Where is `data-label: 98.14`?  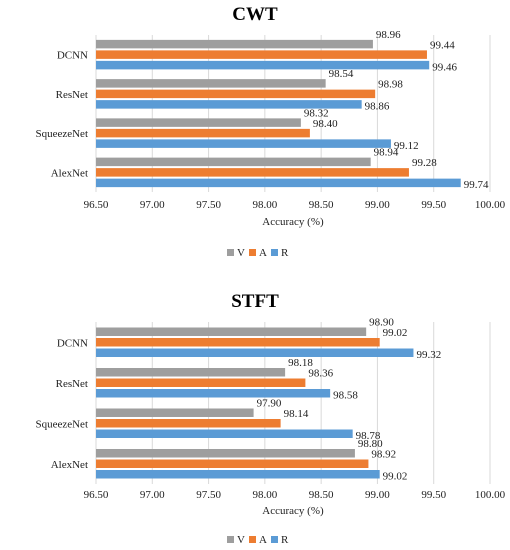
data-label: 98.14 is located at coordinates (296, 414).